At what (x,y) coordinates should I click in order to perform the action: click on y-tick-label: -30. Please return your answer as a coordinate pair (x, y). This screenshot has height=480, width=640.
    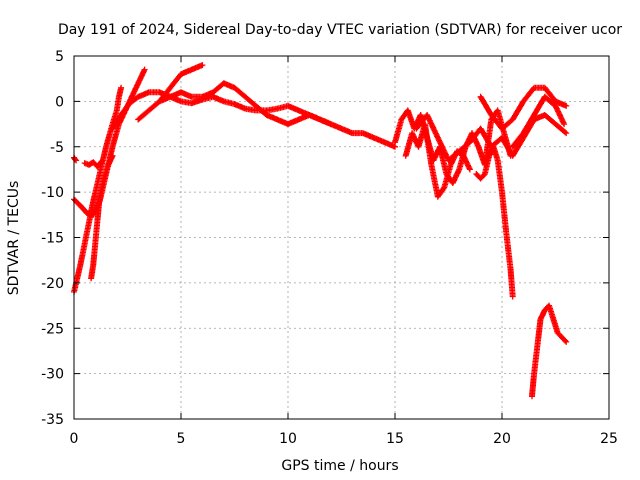
    Looking at the image, I should click on (52, 375).